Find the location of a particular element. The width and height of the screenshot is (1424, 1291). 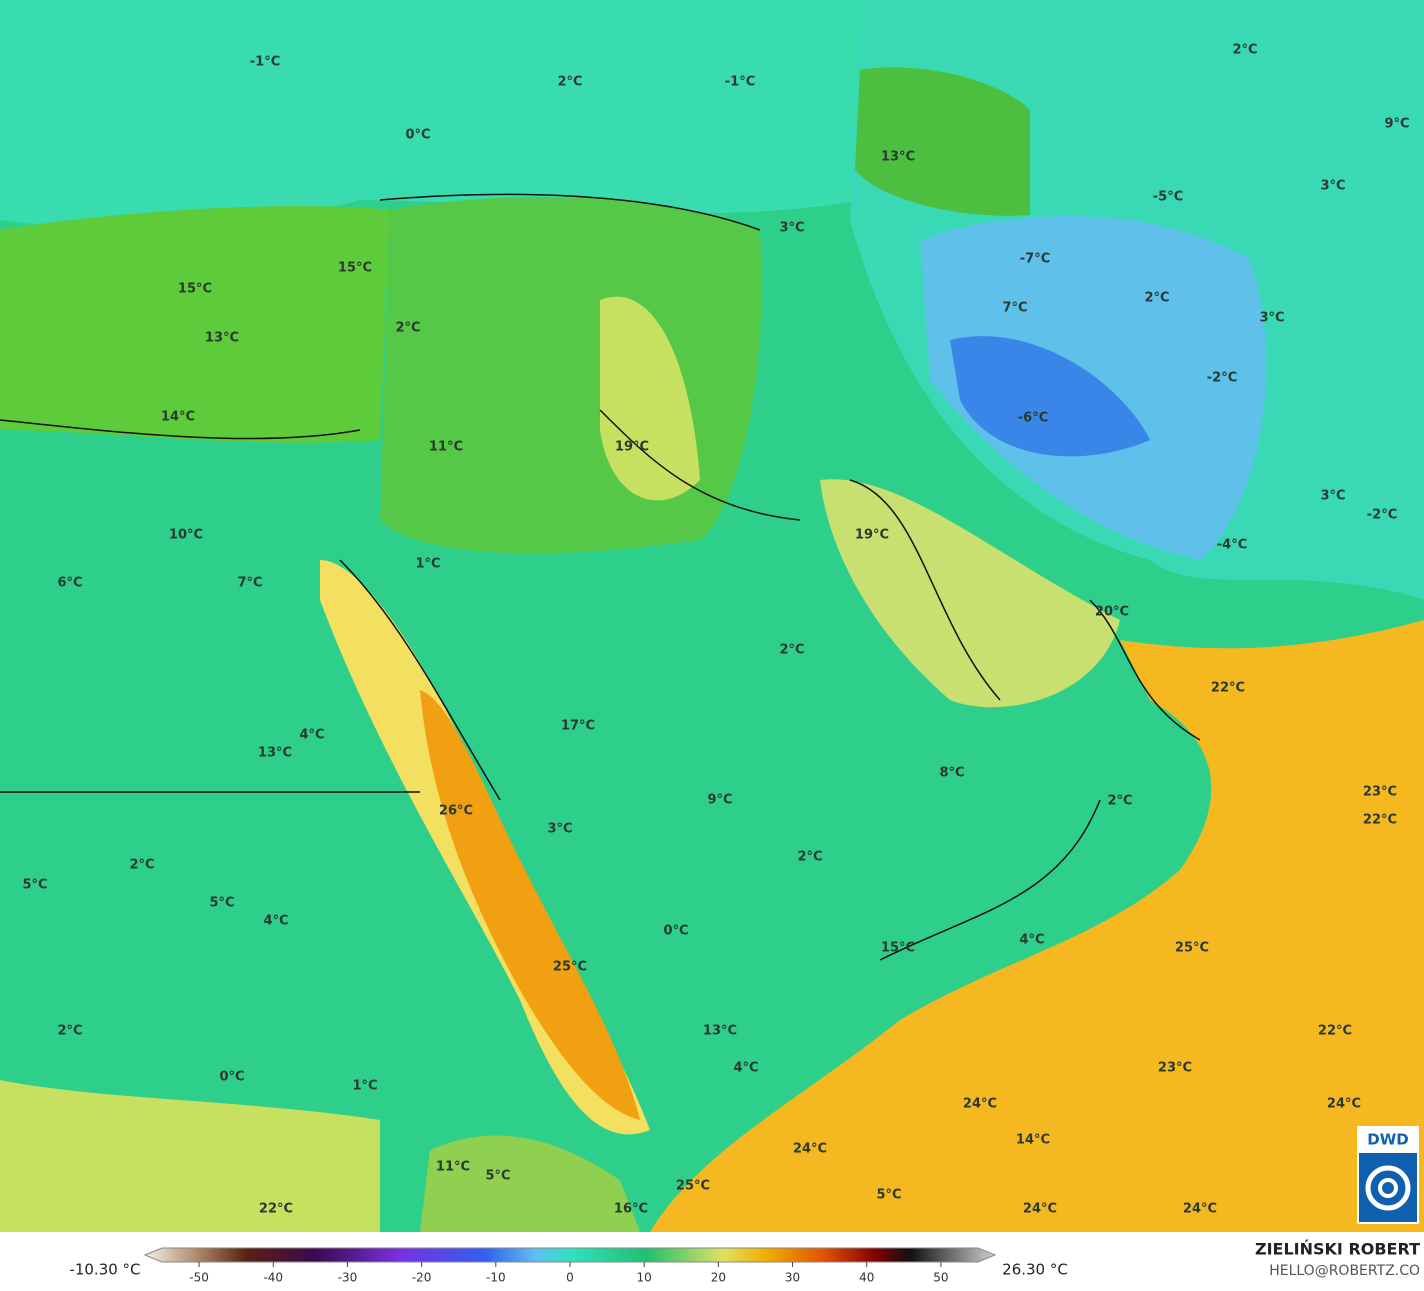

temperature-label: 16°C is located at coordinates (631, 1209).